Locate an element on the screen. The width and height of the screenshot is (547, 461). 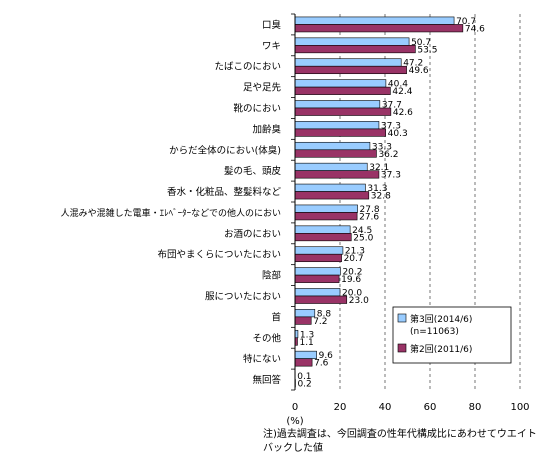
value-label: 23.0 is located at coordinates (359, 301).